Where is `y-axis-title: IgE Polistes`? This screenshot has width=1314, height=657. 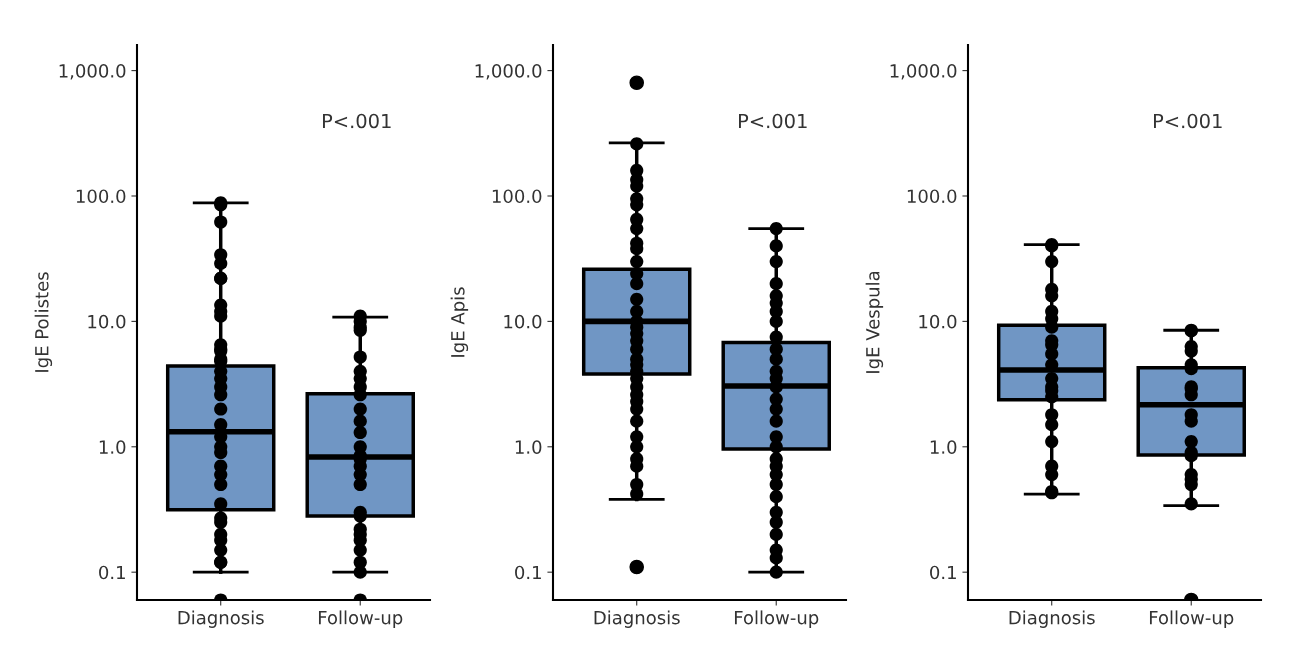 y-axis-title: IgE Polistes is located at coordinates (43, 322).